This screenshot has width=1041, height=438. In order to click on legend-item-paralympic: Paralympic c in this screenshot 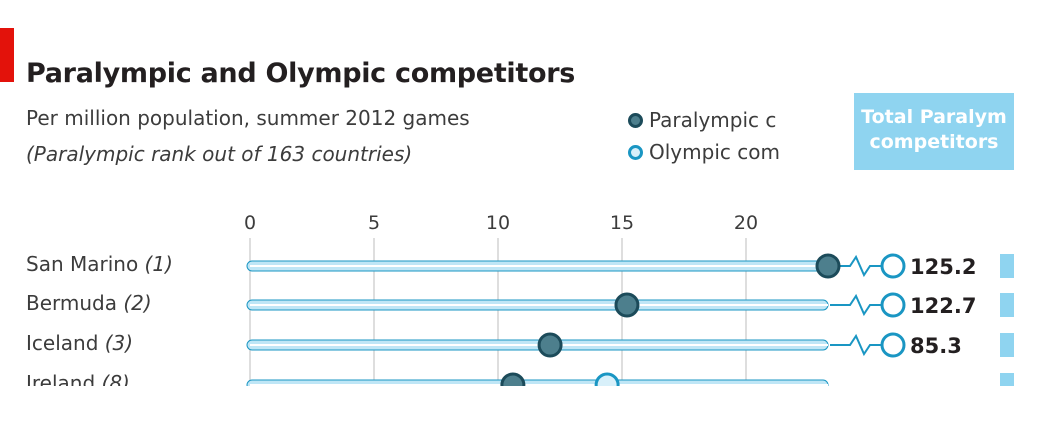, I will do `click(717, 120)`.